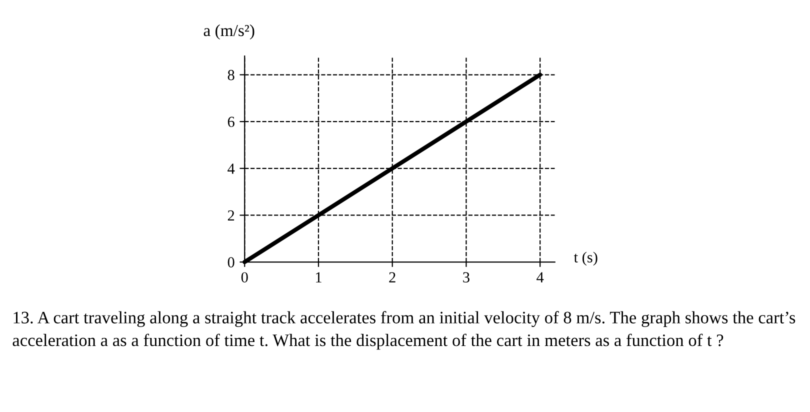 Image resolution: width=810 pixels, height=412 pixels. Describe the element at coordinates (231, 262) in the screenshot. I see `y-tick-label: 0` at that location.